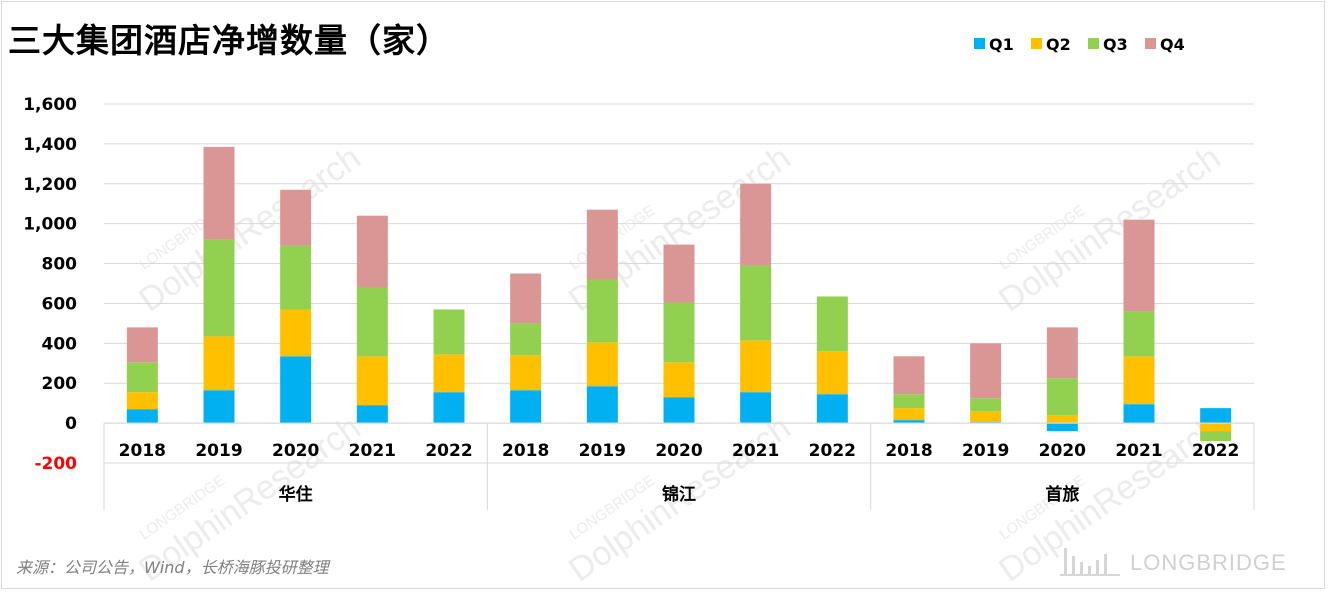 The height and width of the screenshot is (592, 1328). I want to click on legend-label: Q2, so click(1058, 44).